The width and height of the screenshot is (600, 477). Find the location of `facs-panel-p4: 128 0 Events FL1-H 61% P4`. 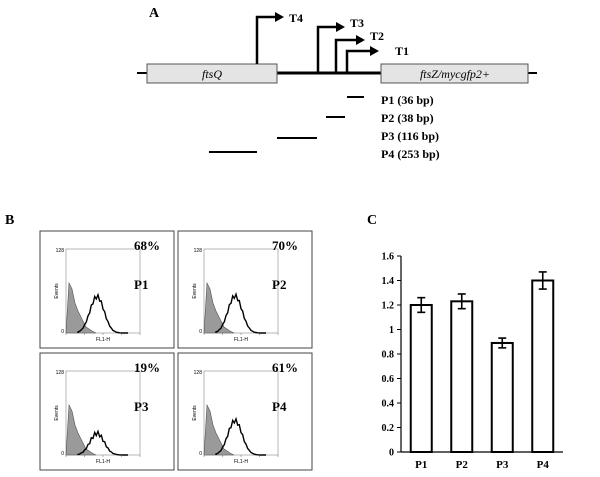

facs-panel-p4: 128 0 Events FL1-H 61% P4 is located at coordinates (245, 411).